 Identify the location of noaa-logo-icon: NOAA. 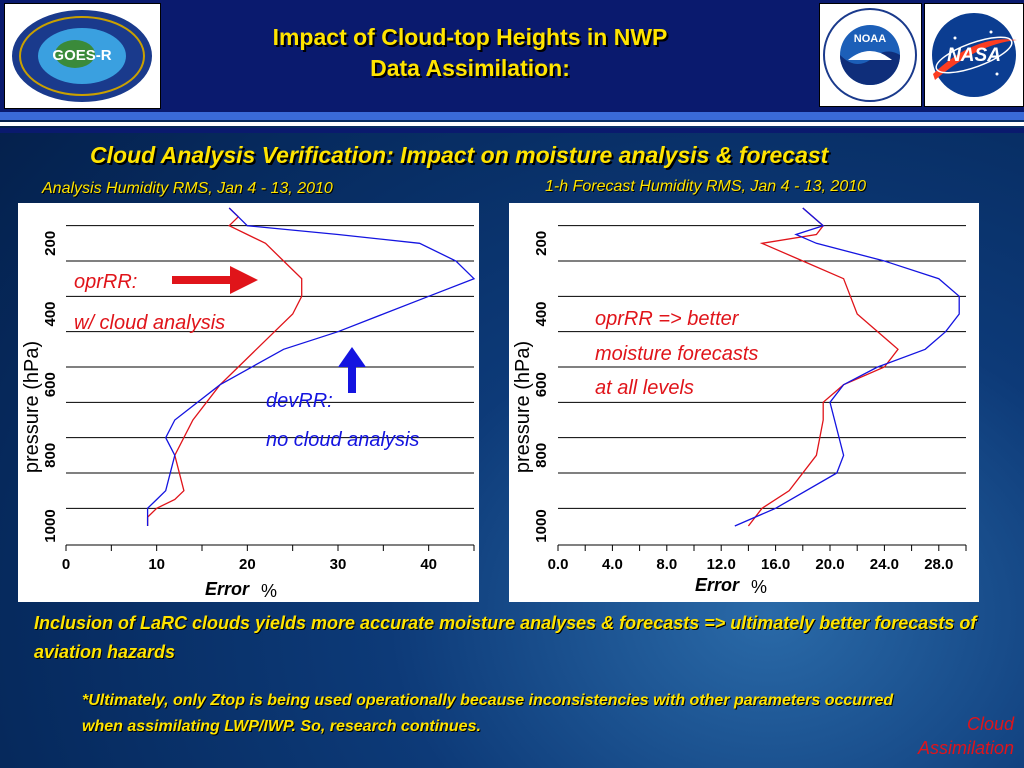
(870, 55).